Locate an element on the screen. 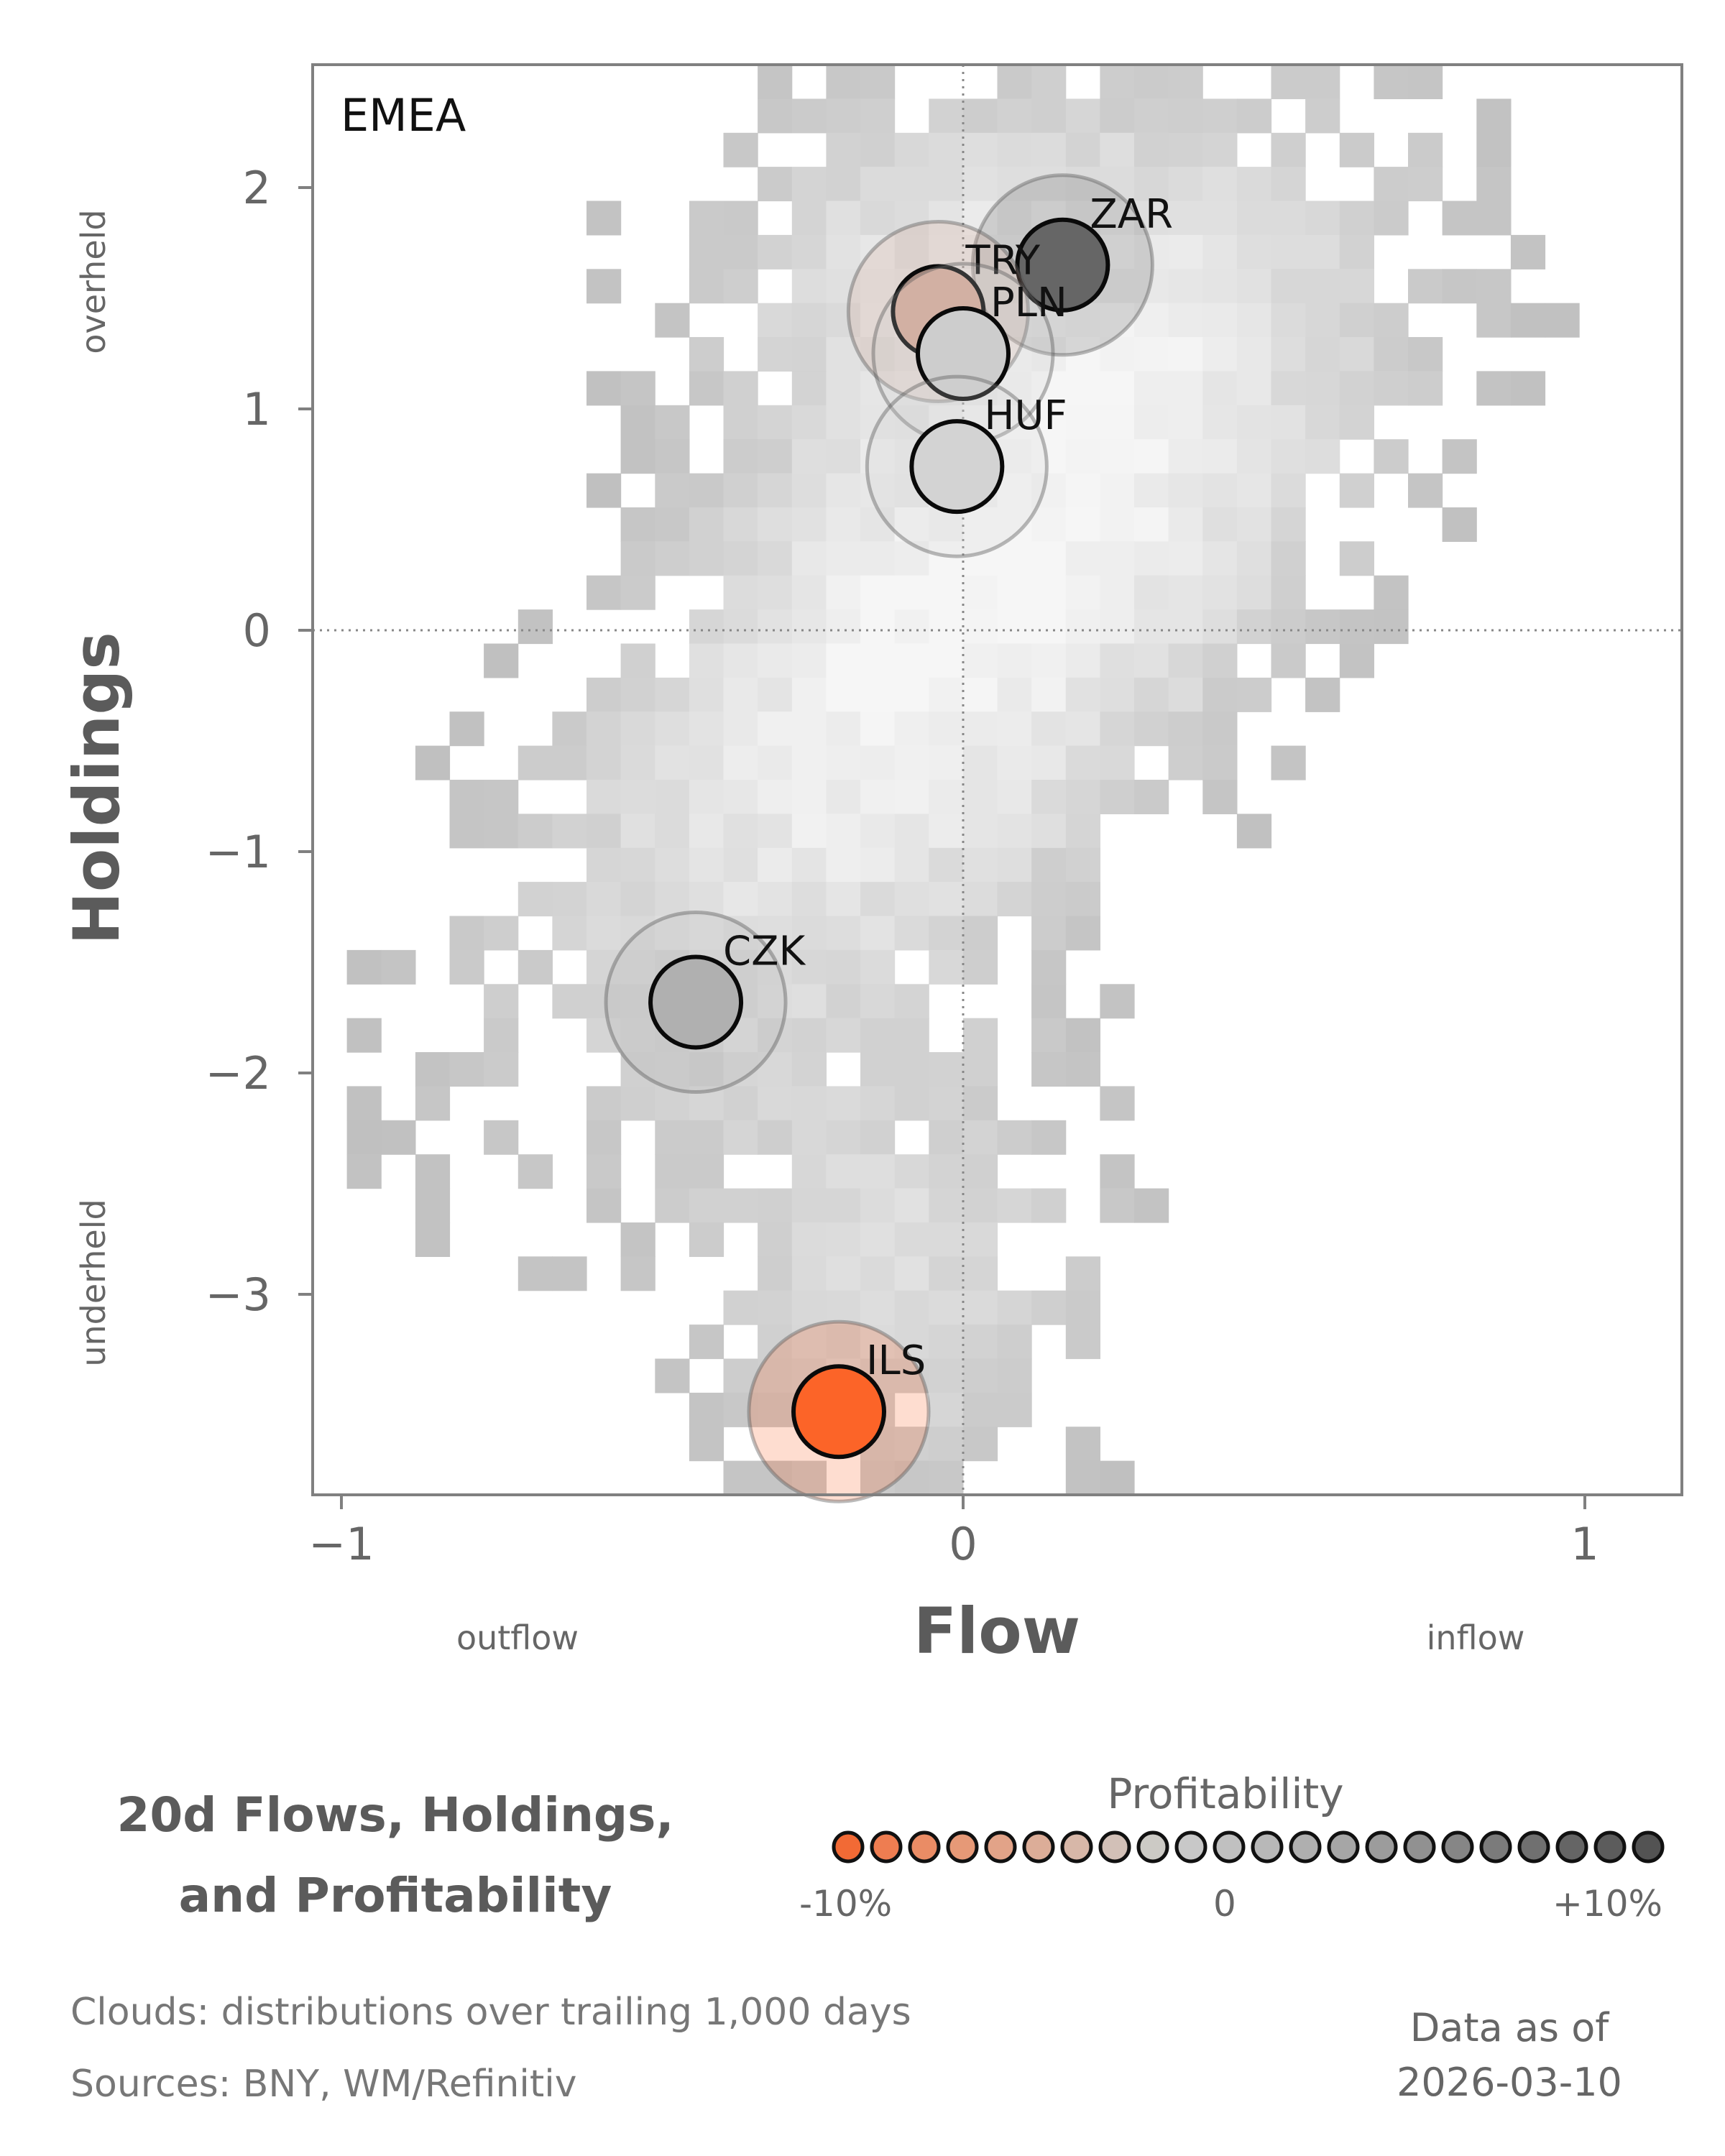 The width and height of the screenshot is (1725, 2156). point-label: ILS is located at coordinates (896, 1360).